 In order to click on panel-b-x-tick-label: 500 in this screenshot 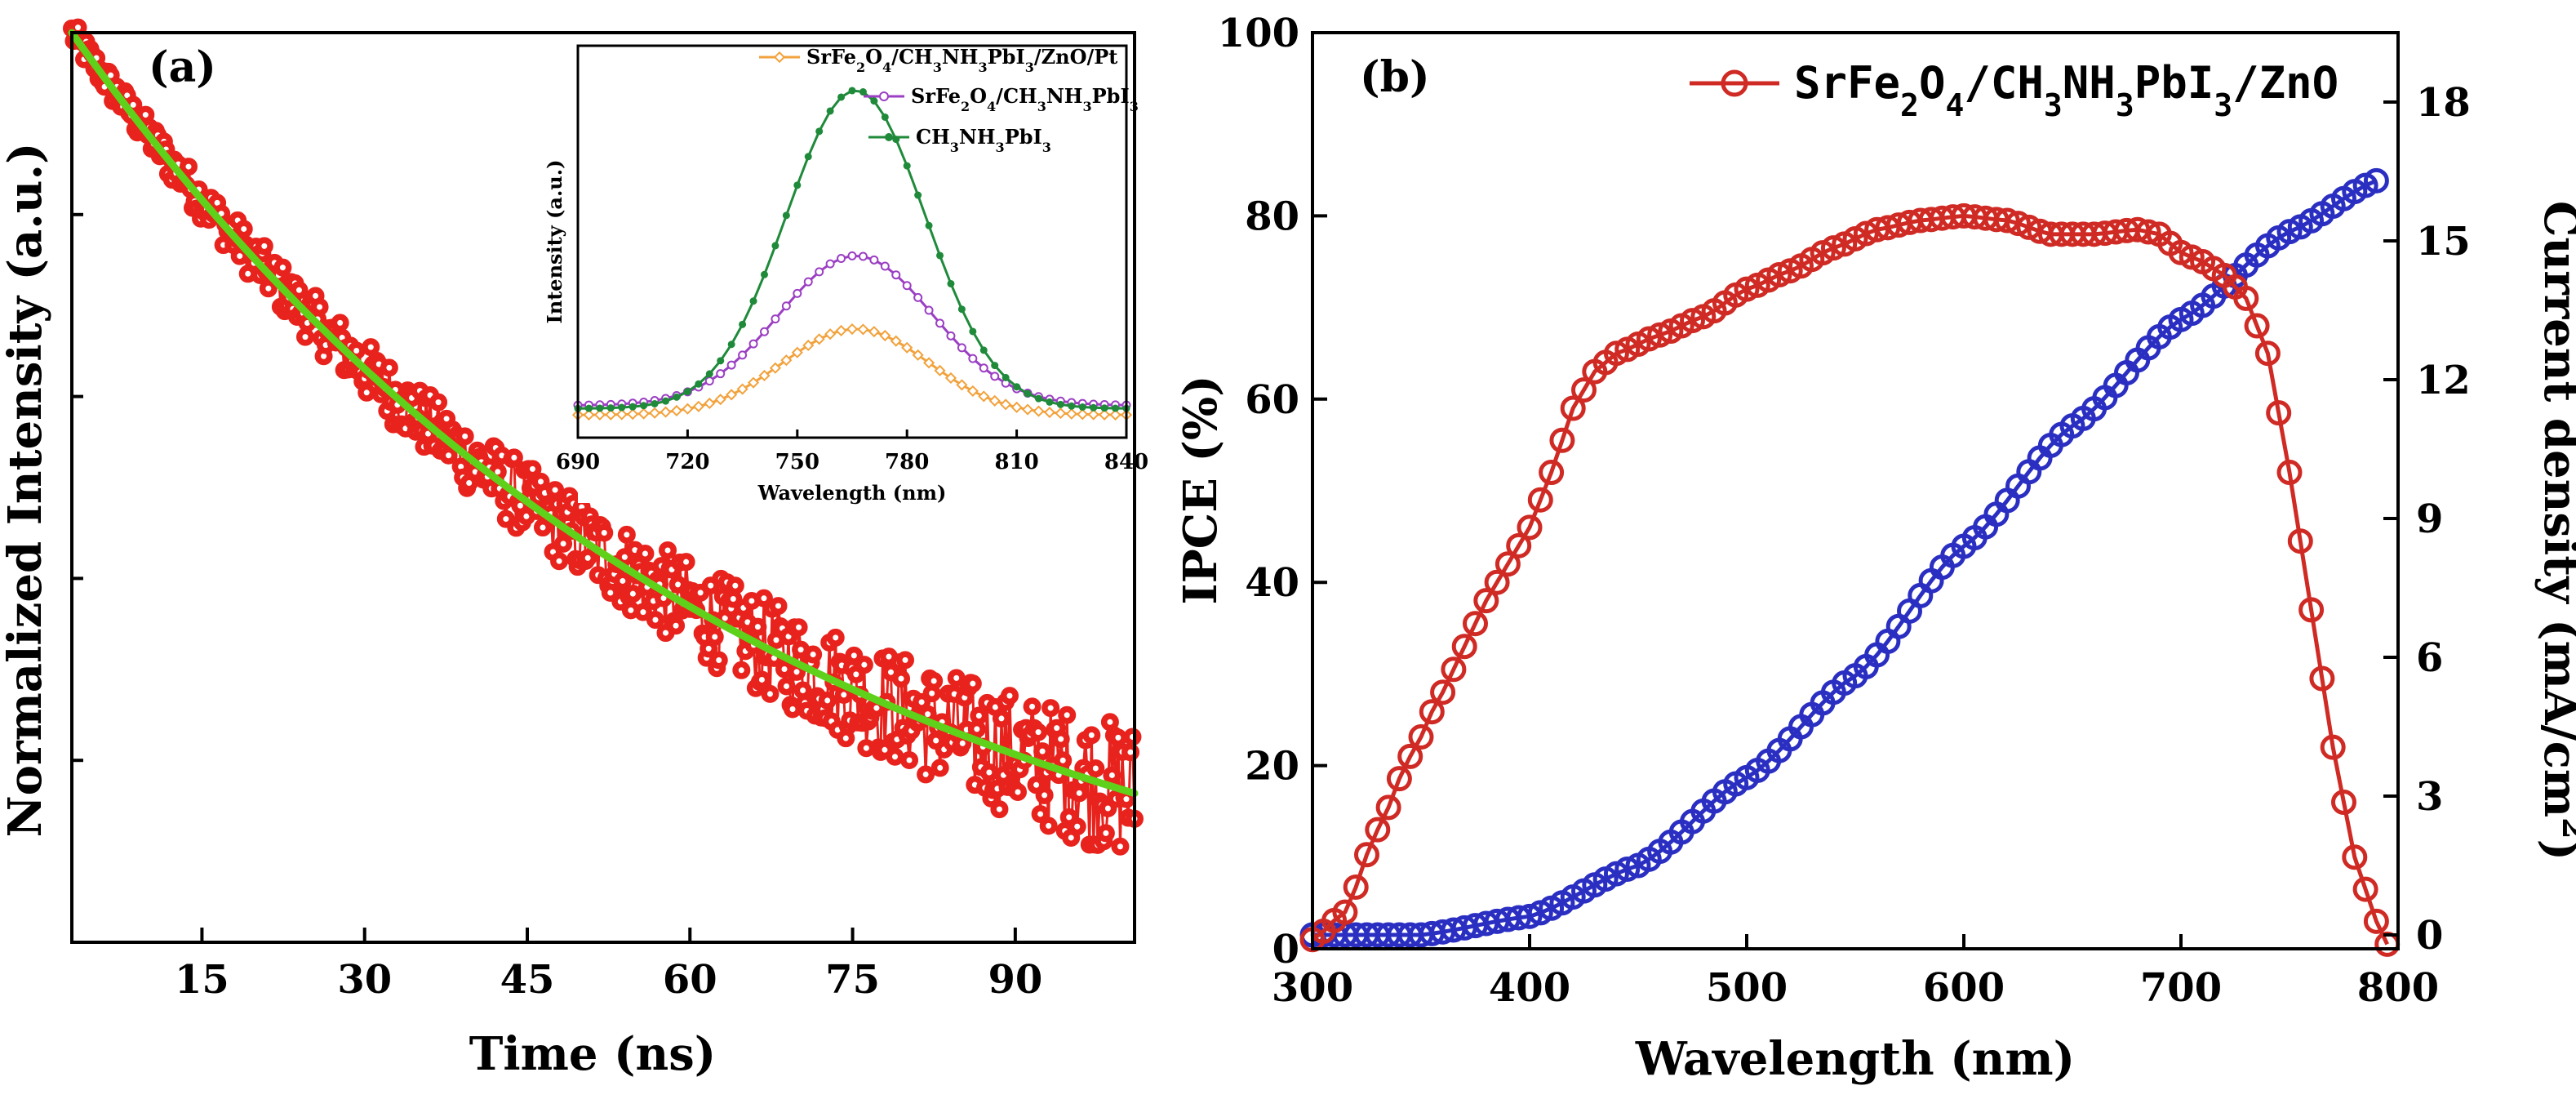, I will do `click(1747, 988)`.